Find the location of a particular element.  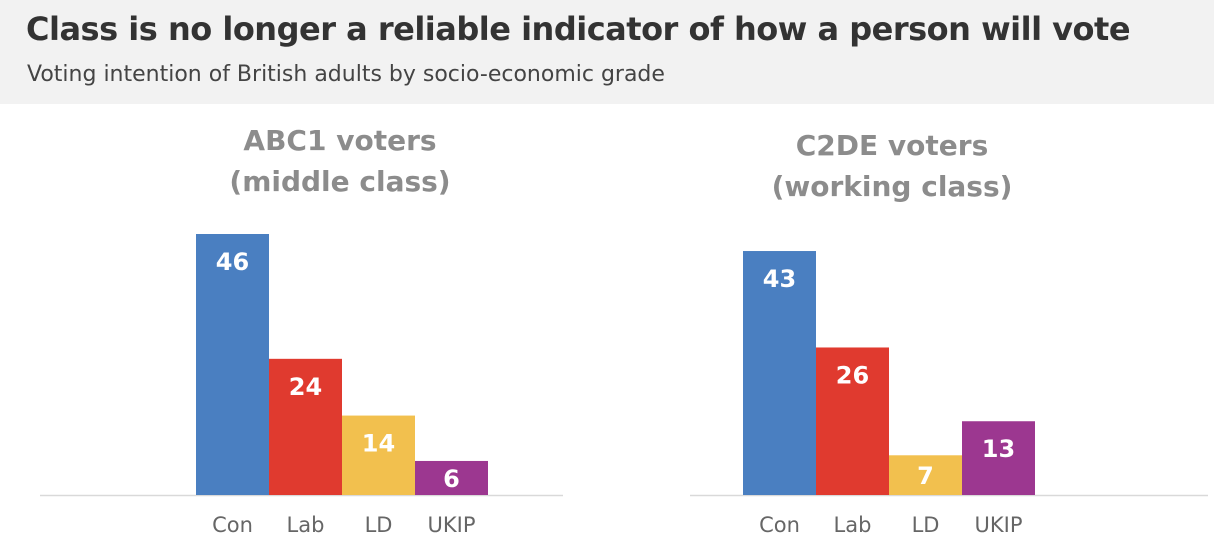

panel-title-line-1: ABC1 voters is located at coordinates (339, 140).